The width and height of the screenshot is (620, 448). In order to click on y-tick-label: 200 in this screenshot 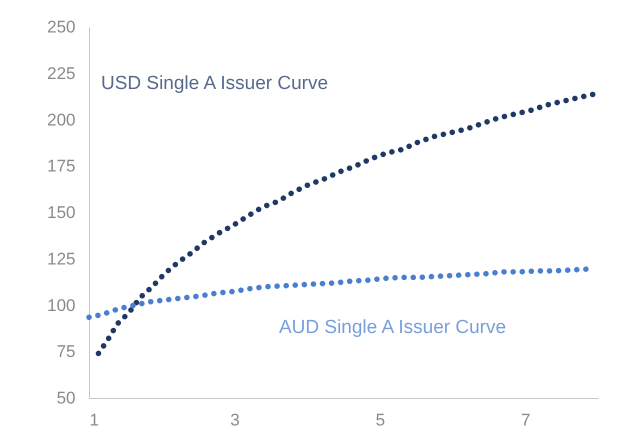, I will do `click(61, 120)`.